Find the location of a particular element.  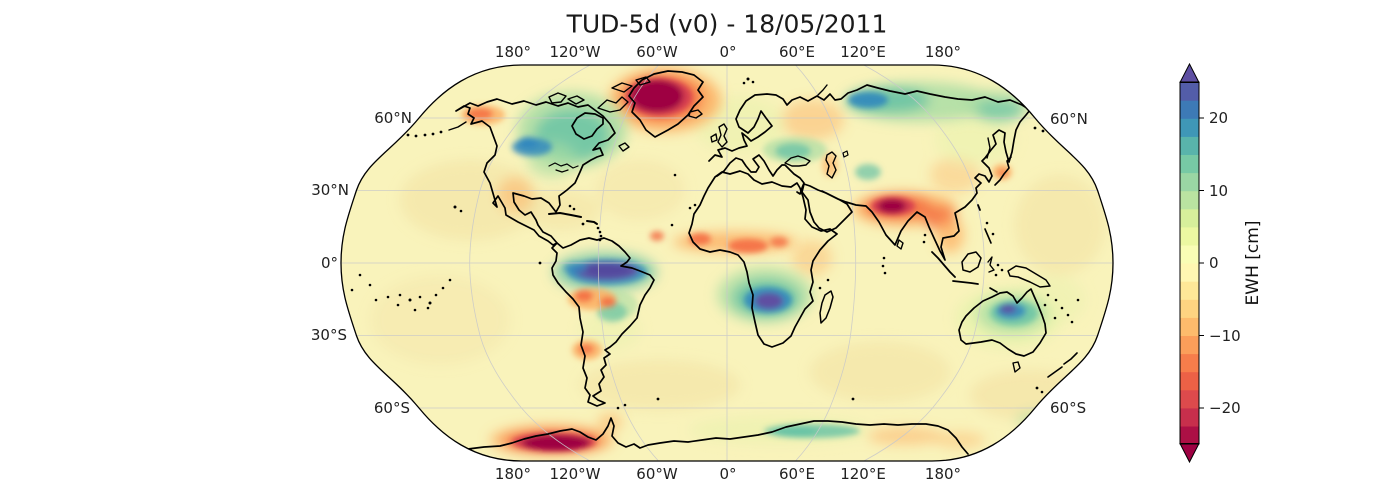

lon-tick-label-bottom: 60°W is located at coordinates (657, 474).